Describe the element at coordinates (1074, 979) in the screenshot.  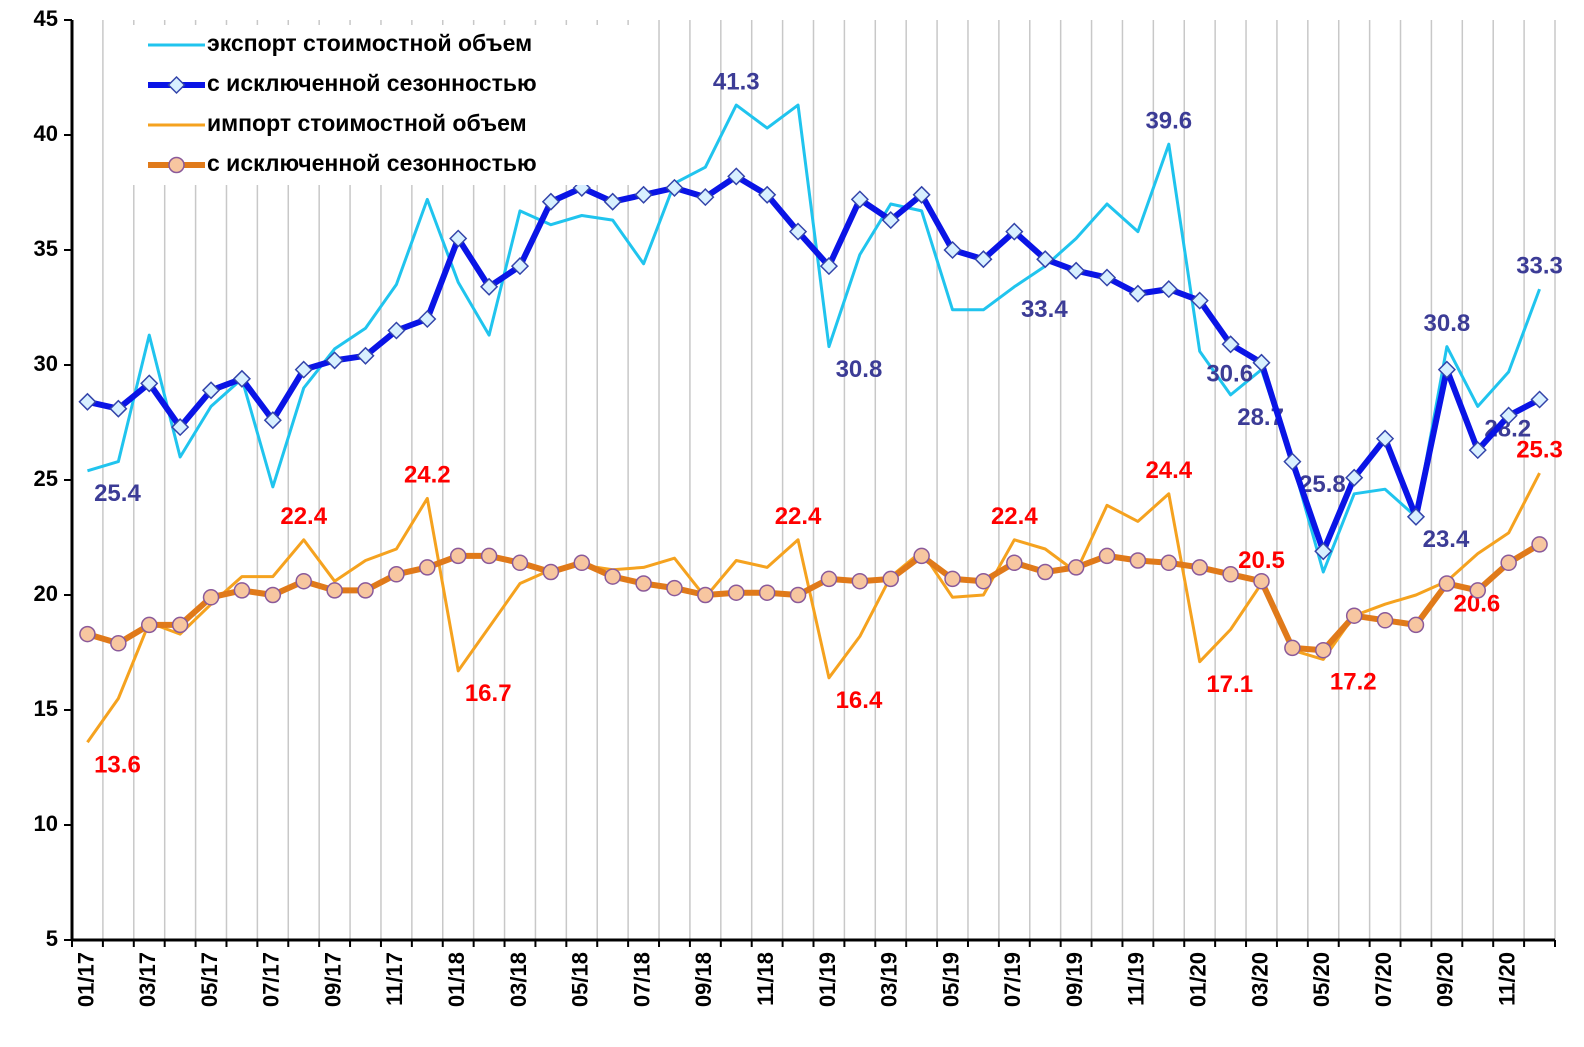
I see `x-tick-label: 09/19` at that location.